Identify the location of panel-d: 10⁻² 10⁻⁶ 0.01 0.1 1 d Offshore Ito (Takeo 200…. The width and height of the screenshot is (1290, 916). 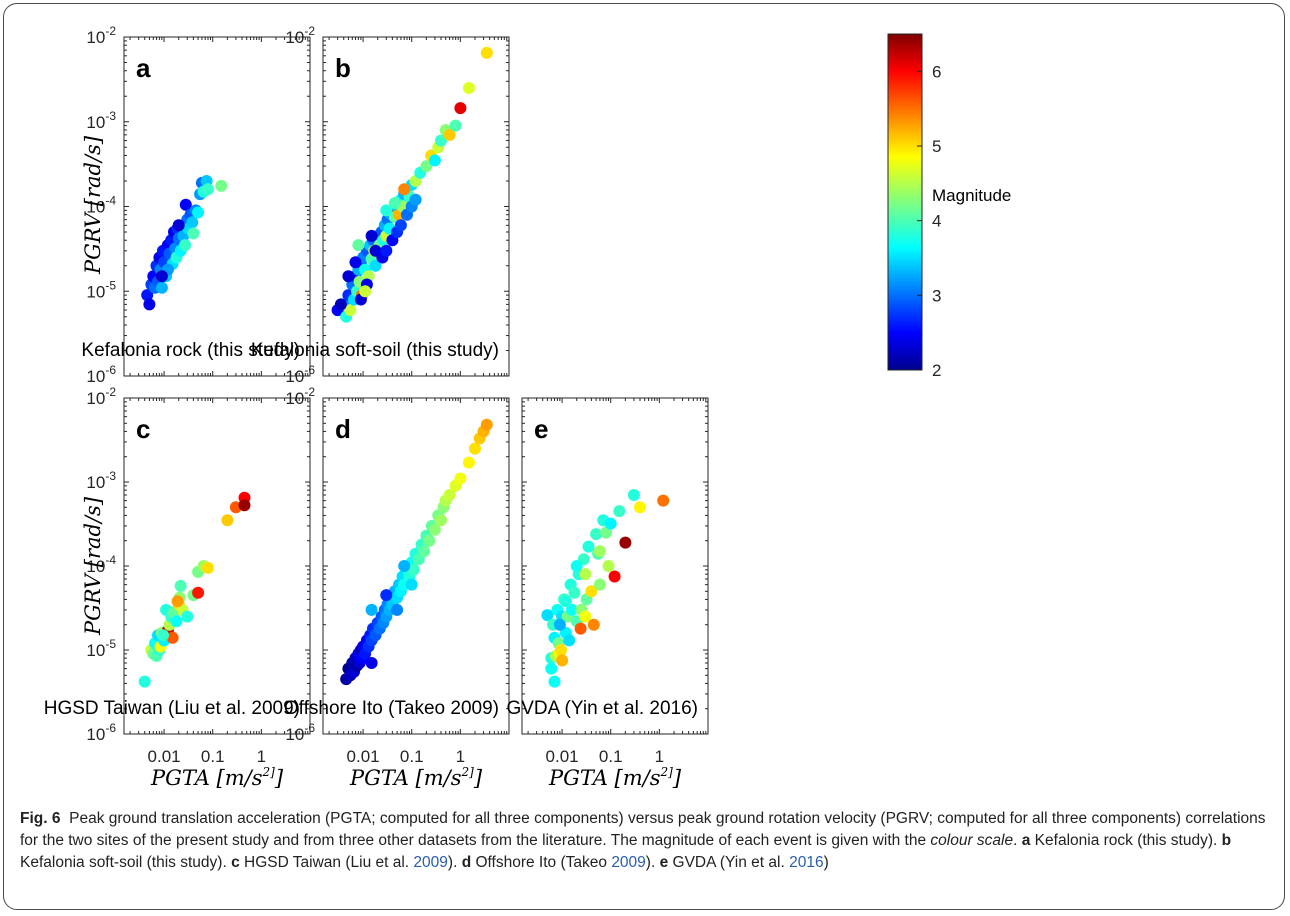
(397, 575).